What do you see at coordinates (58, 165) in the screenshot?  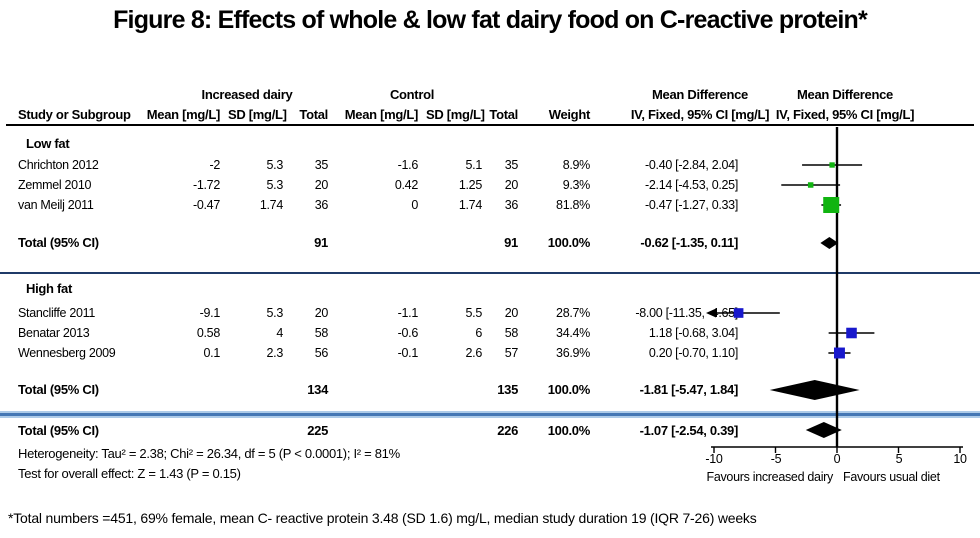 I see `study-name: Chrichton 2012` at bounding box center [58, 165].